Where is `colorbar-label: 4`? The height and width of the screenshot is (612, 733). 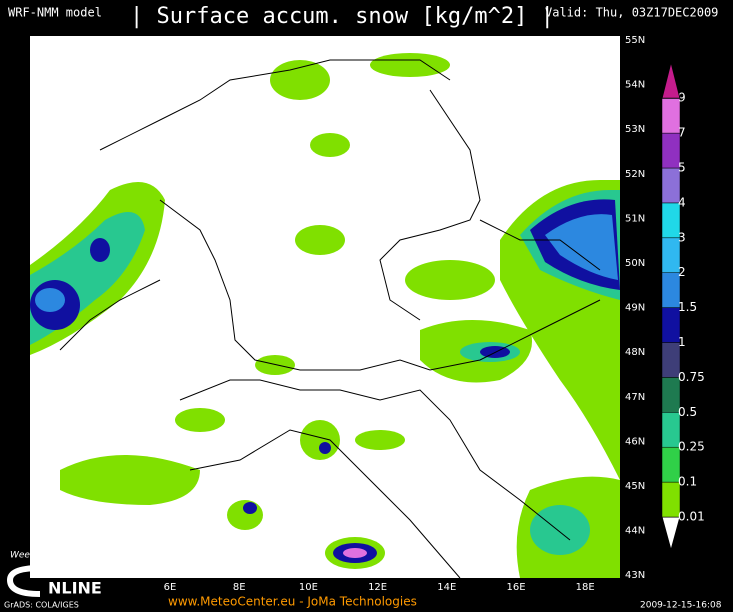
colorbar-label: 4 is located at coordinates (682, 202).